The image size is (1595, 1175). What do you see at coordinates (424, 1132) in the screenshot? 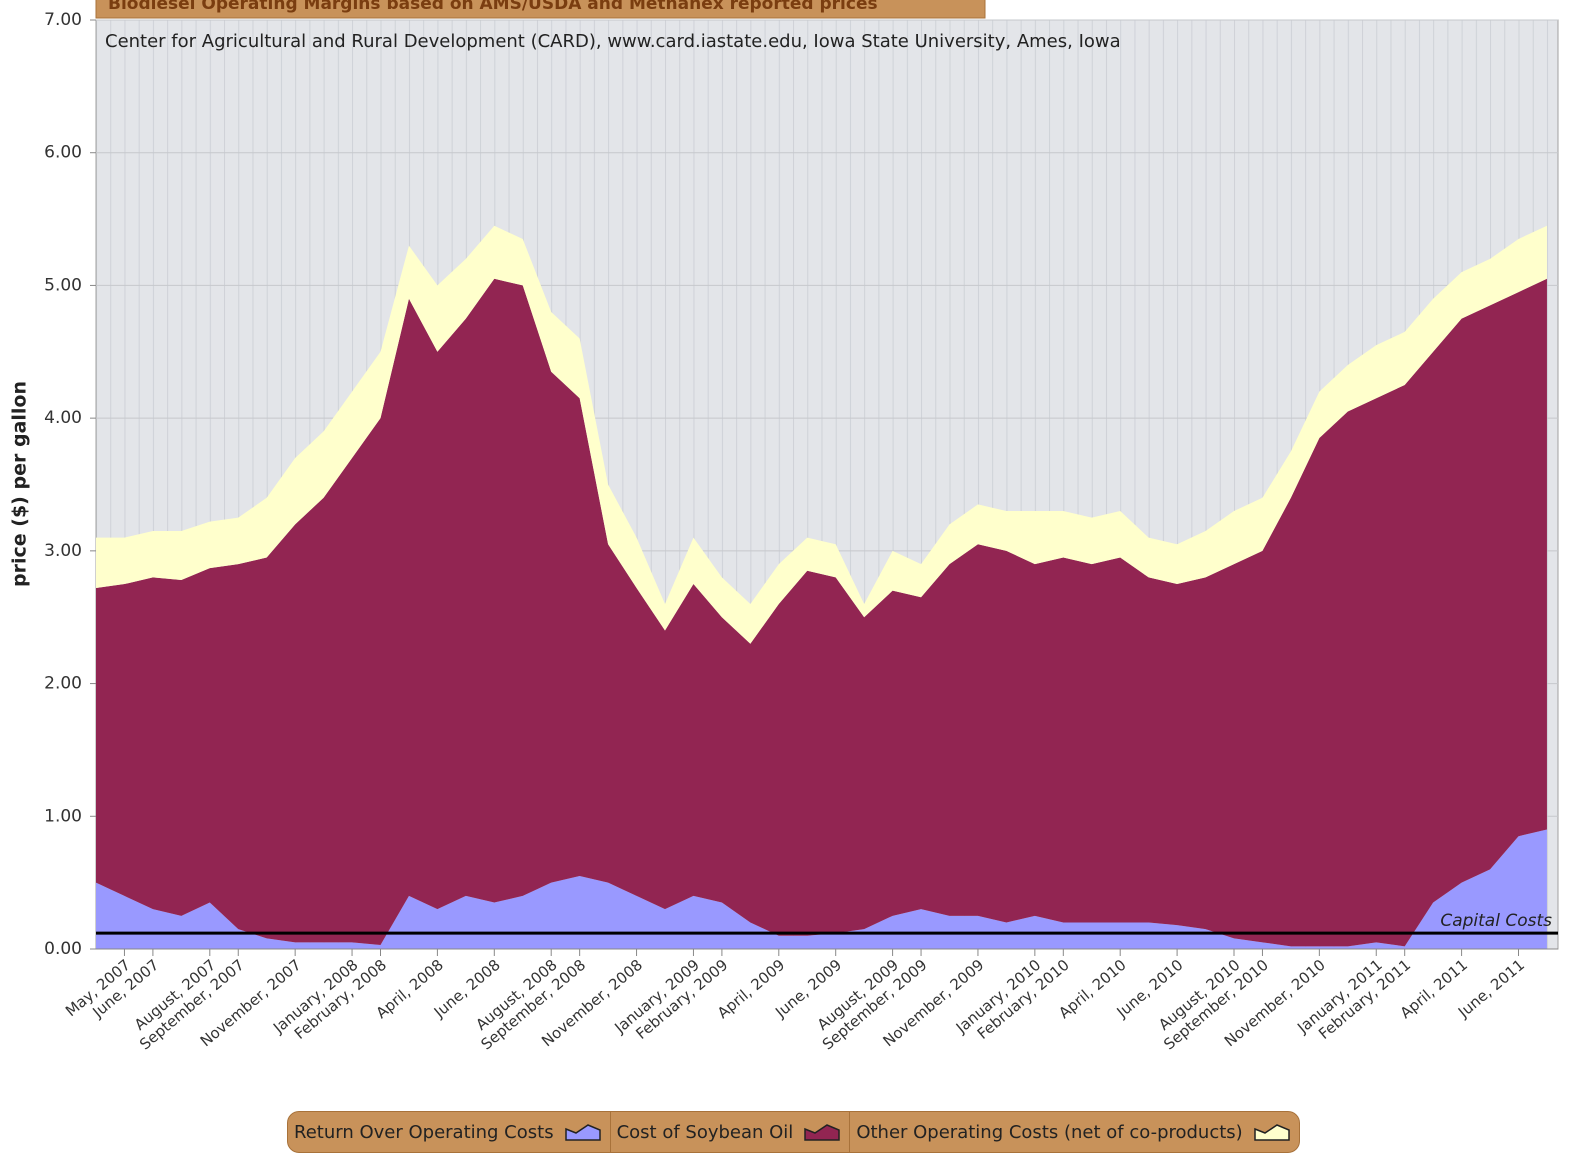
I see `legend-label: Return Over Operating Costs` at bounding box center [424, 1132].